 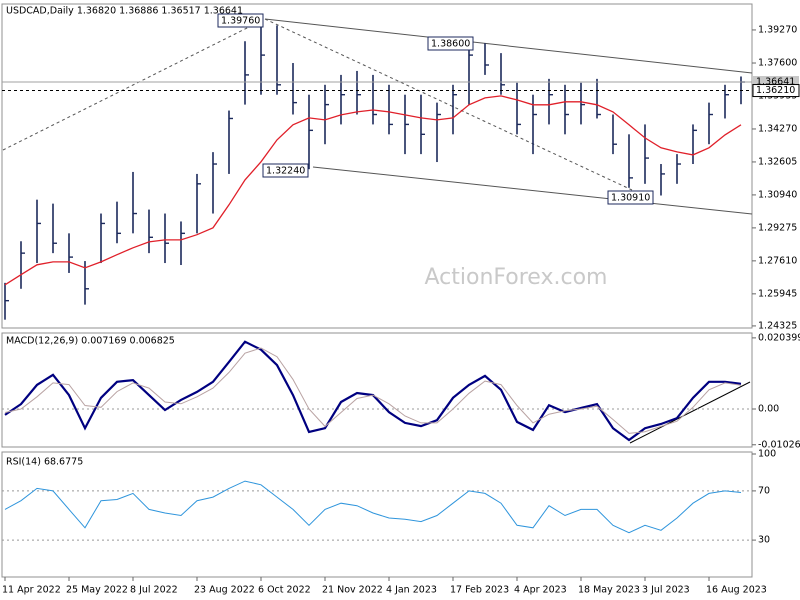 I want to click on y-tick-label: 1.39270, so click(x=777, y=29).